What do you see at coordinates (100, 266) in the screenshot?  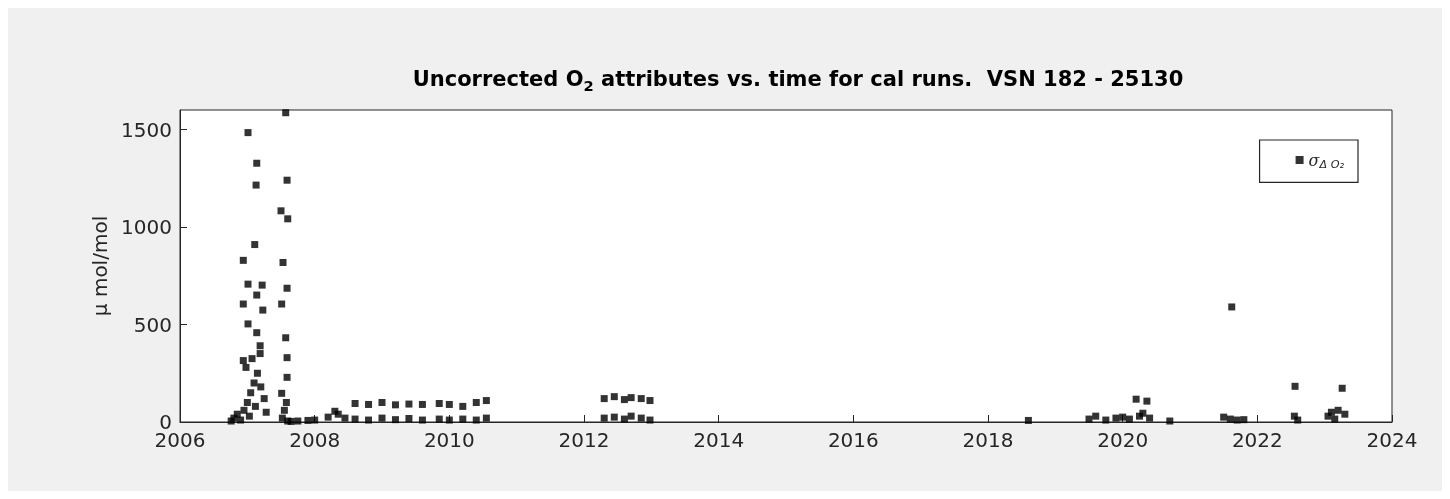 I see `y-axis-title: μ mol/mol` at bounding box center [100, 266].